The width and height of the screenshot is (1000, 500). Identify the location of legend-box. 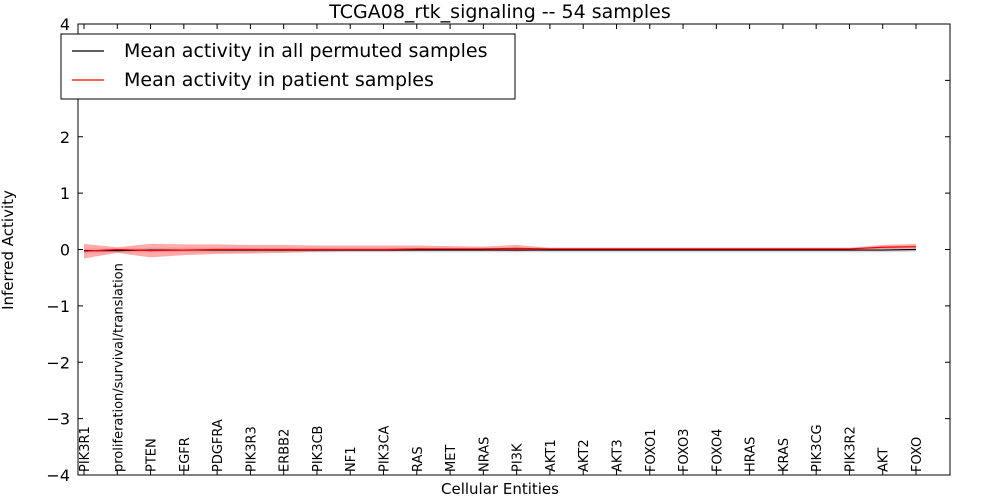
(288, 66).